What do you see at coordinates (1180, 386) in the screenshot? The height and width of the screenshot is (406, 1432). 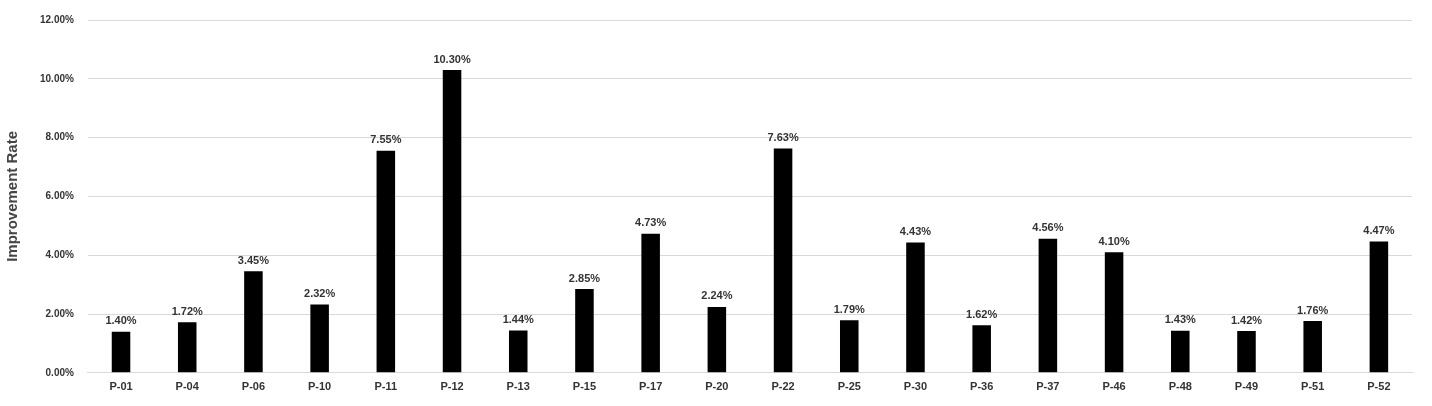 I see `x-tick-label: P-48` at bounding box center [1180, 386].